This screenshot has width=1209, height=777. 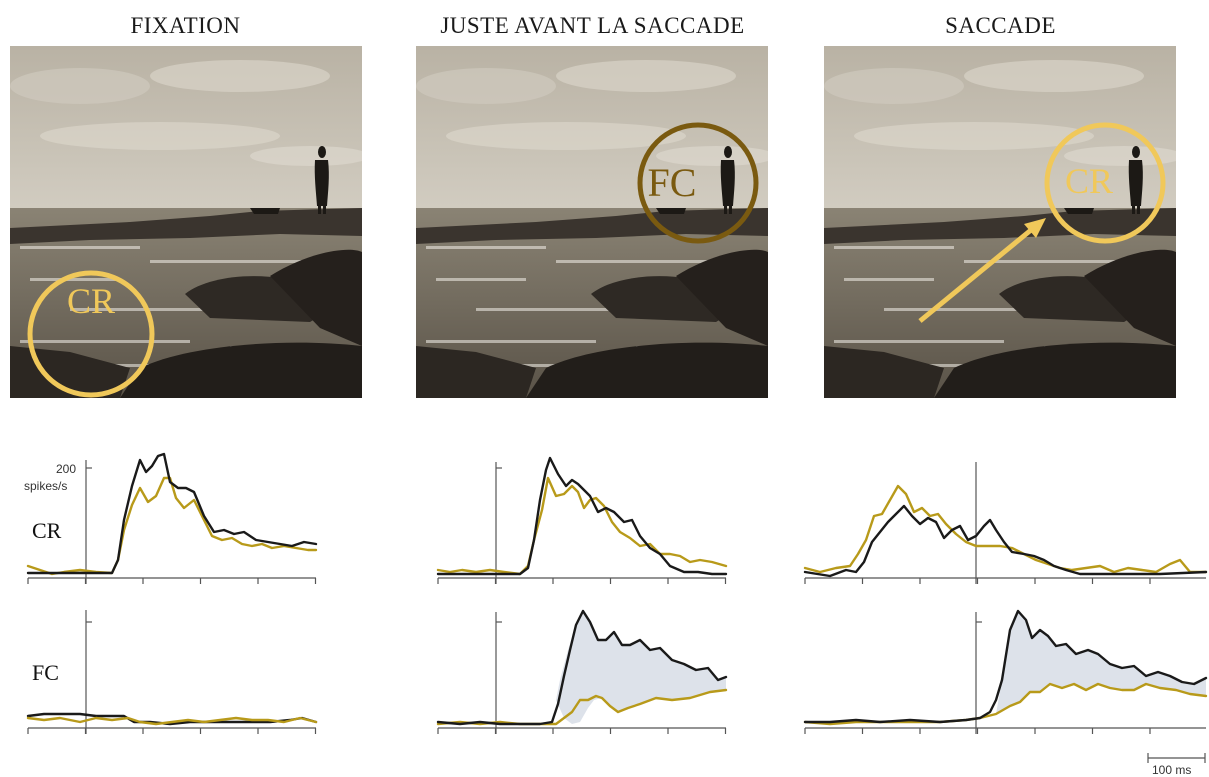 What do you see at coordinates (1000, 25) in the screenshot?
I see `column-title-saccade: SACCADE` at bounding box center [1000, 25].